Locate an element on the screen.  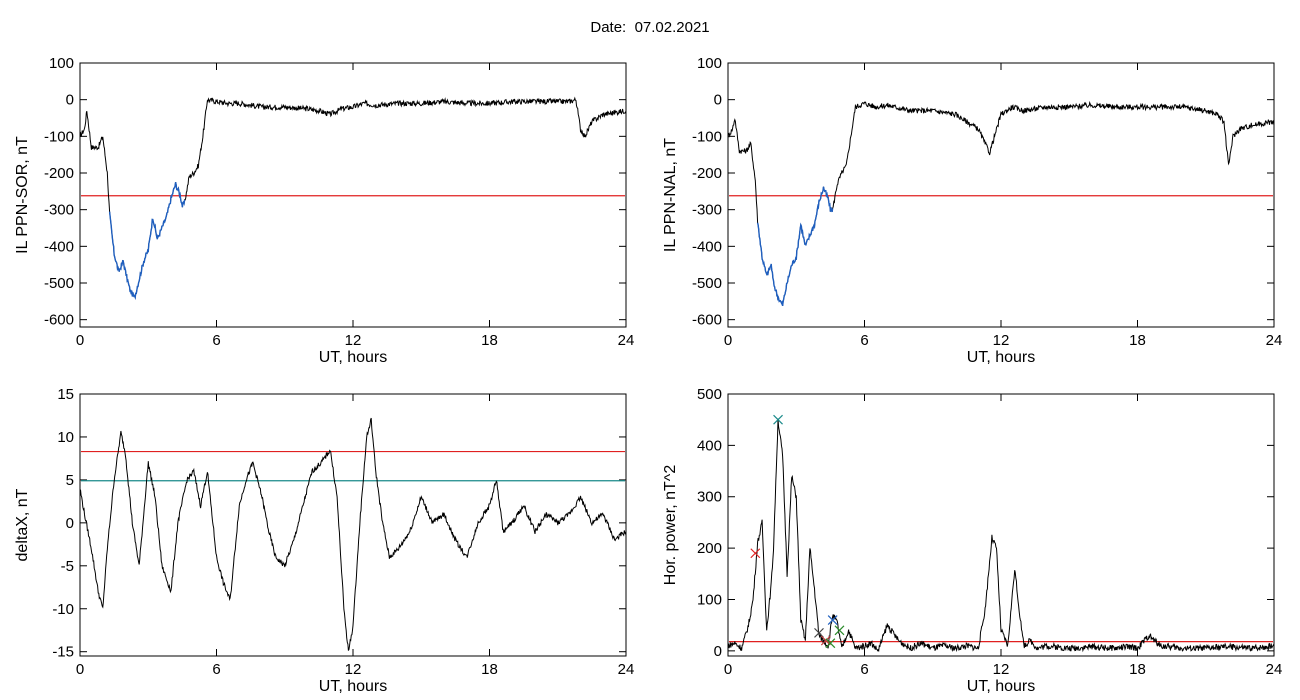
date-label: Date: is located at coordinates (608, 27).